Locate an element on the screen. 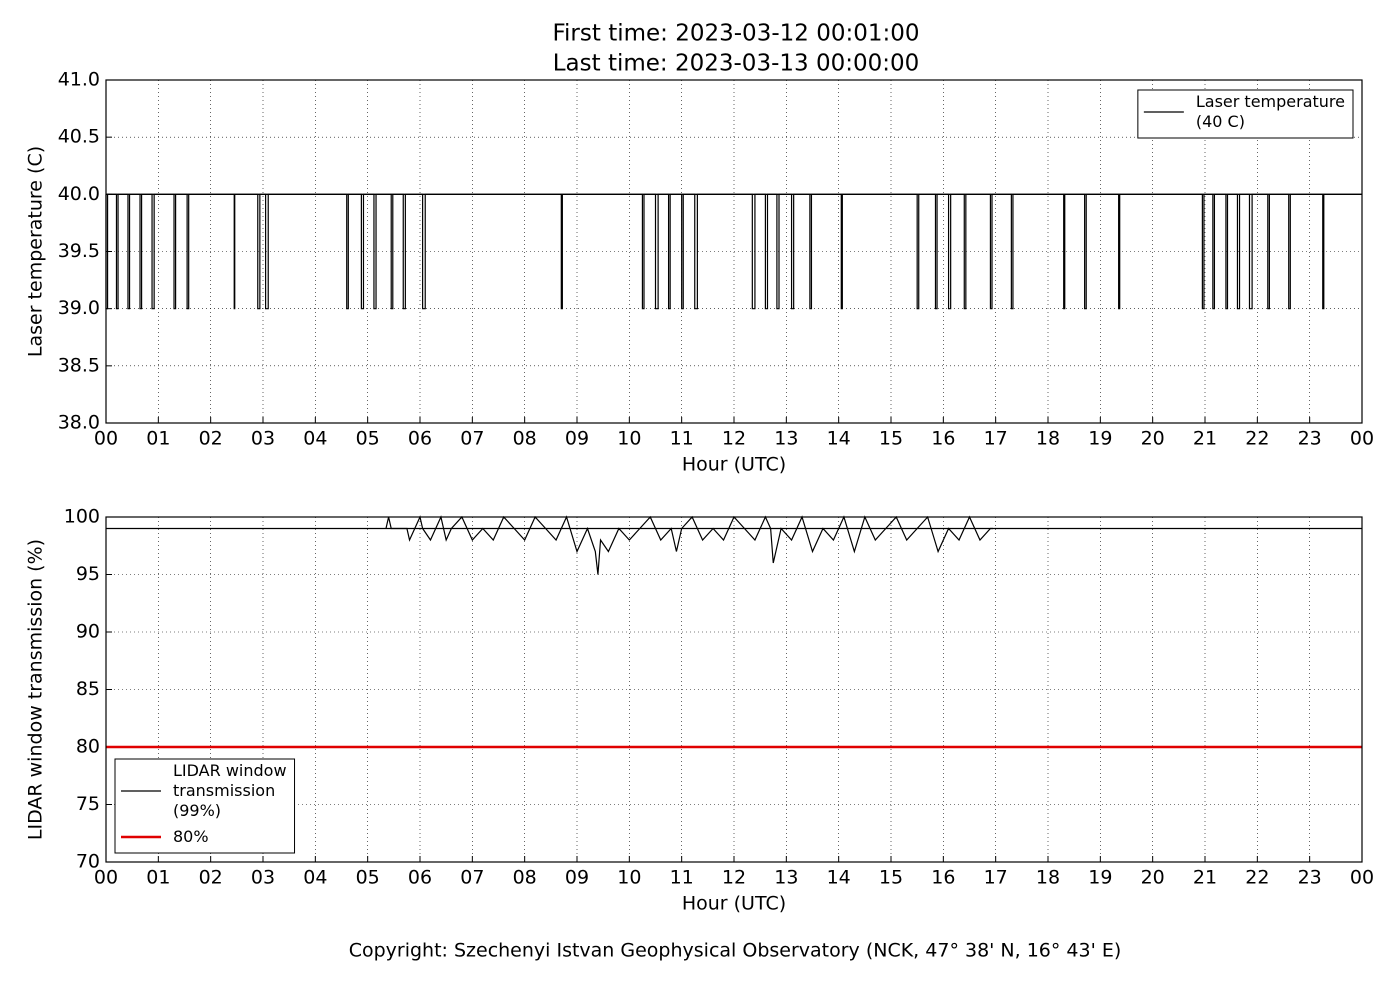  y-tick-label: 100 is located at coordinates (82, 517).